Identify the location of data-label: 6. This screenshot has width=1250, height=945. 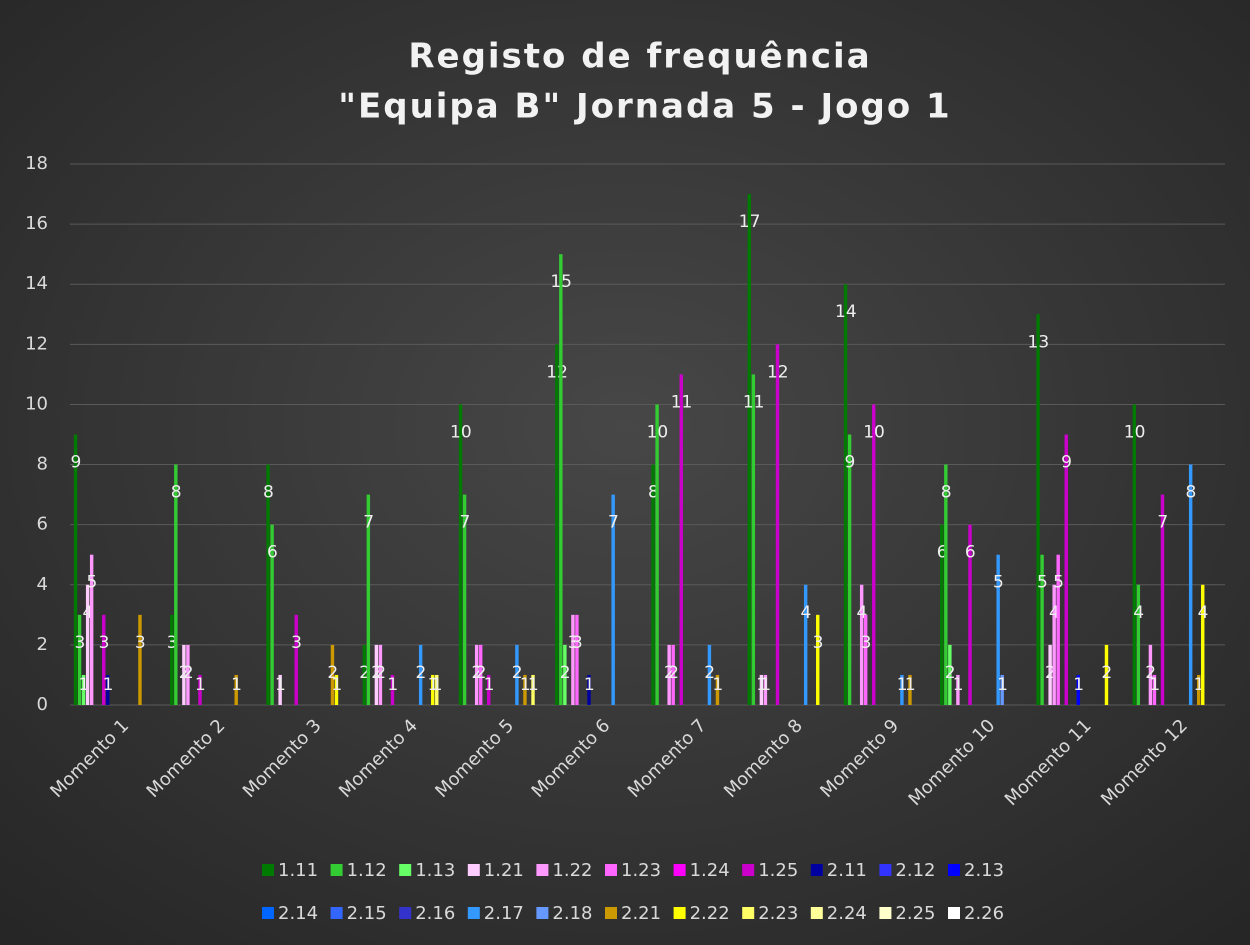
(970, 553).